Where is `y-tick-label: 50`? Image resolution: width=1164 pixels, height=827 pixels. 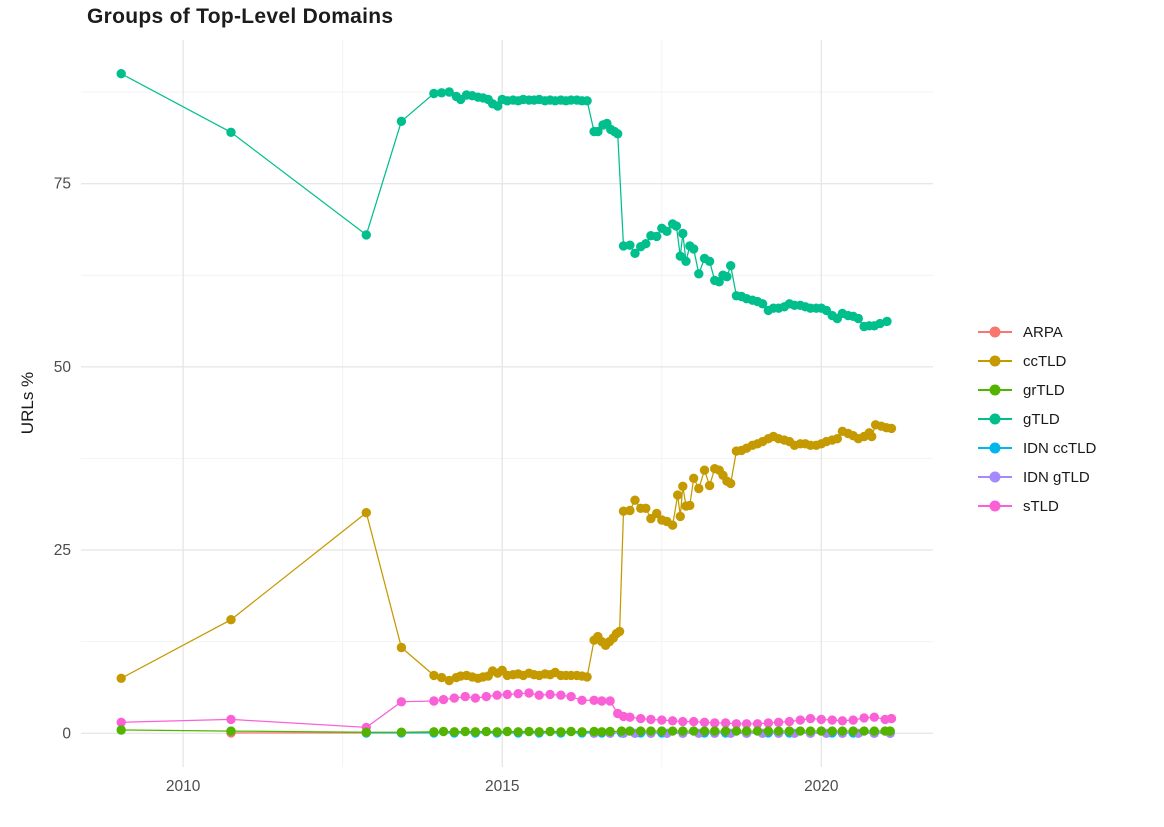 y-tick-label: 50 is located at coordinates (63, 367).